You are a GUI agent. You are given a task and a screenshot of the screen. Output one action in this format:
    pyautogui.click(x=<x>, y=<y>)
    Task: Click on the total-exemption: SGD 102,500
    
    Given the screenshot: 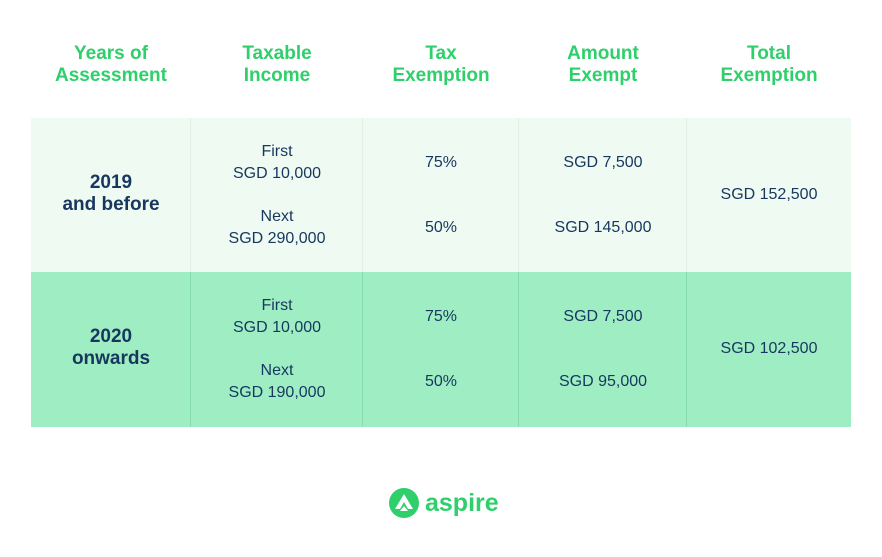 What is the action you would take?
    pyautogui.click(x=769, y=348)
    